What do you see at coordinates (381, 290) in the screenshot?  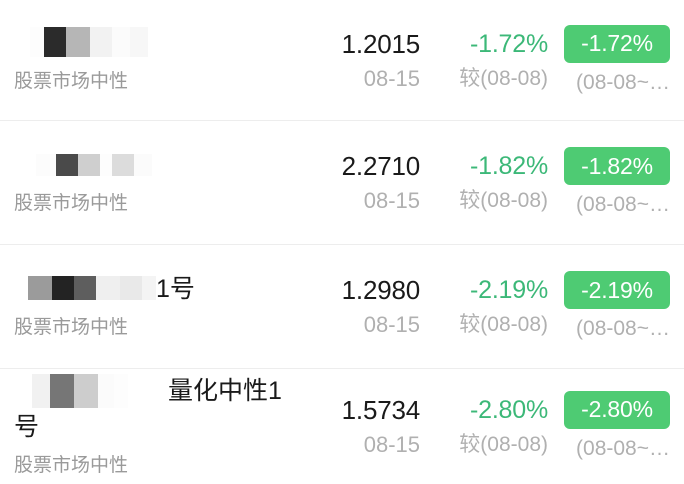 I see `fund-nav-value: 1.2980` at bounding box center [381, 290].